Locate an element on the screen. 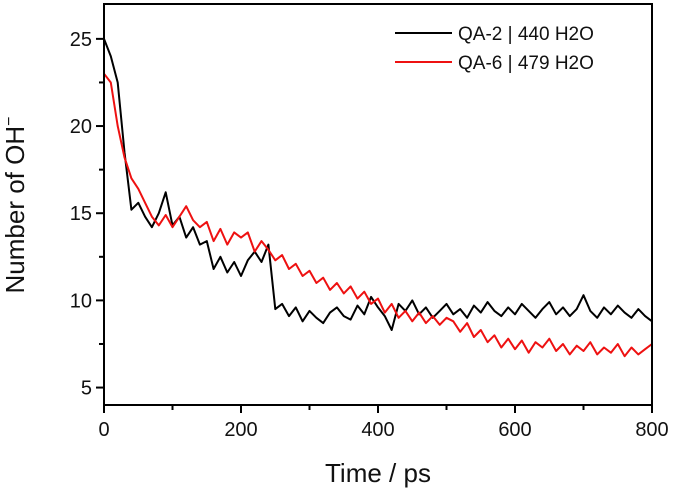  x-axis-title: Time / ps is located at coordinates (378, 473).